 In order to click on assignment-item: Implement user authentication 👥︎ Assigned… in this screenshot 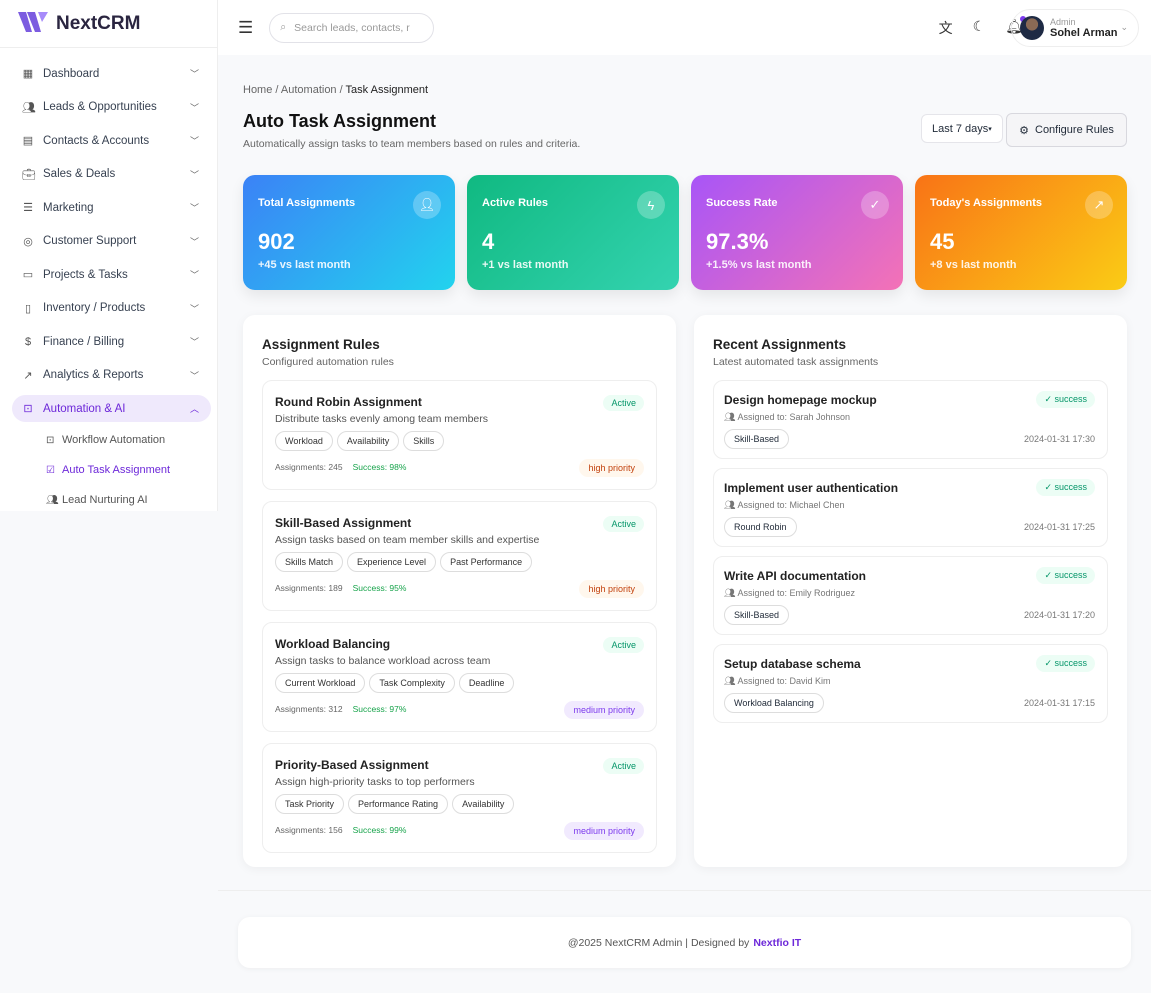, I will do `click(910, 507)`.